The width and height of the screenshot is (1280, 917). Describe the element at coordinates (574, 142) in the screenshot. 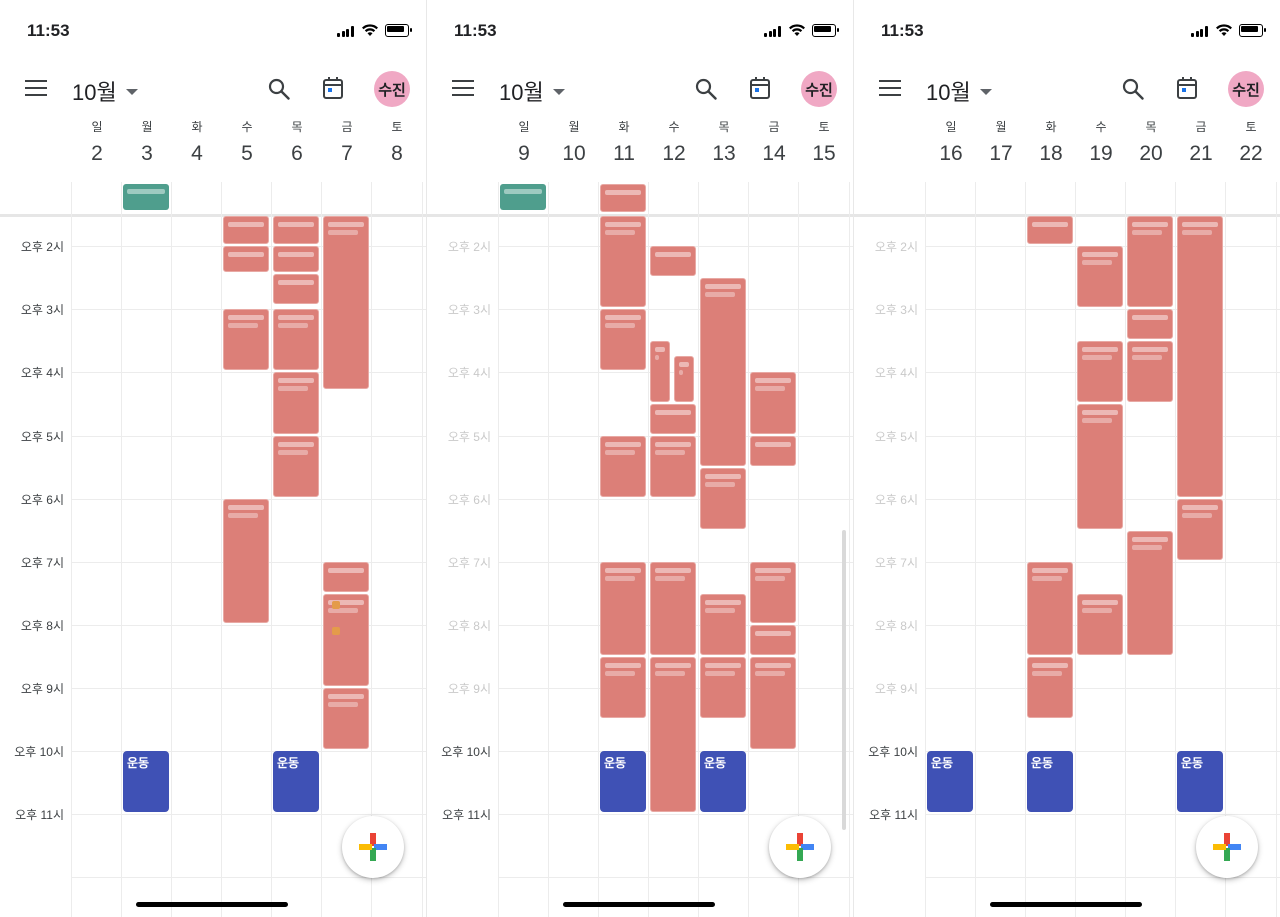

I see `day-column-header: 월 10` at that location.